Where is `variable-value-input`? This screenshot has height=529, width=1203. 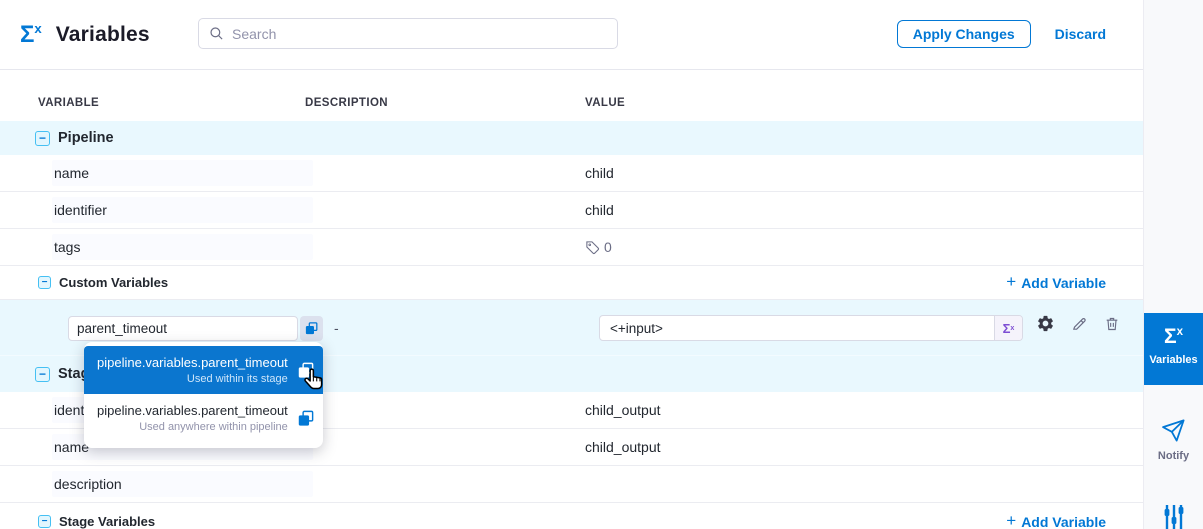 variable-value-input is located at coordinates (797, 328).